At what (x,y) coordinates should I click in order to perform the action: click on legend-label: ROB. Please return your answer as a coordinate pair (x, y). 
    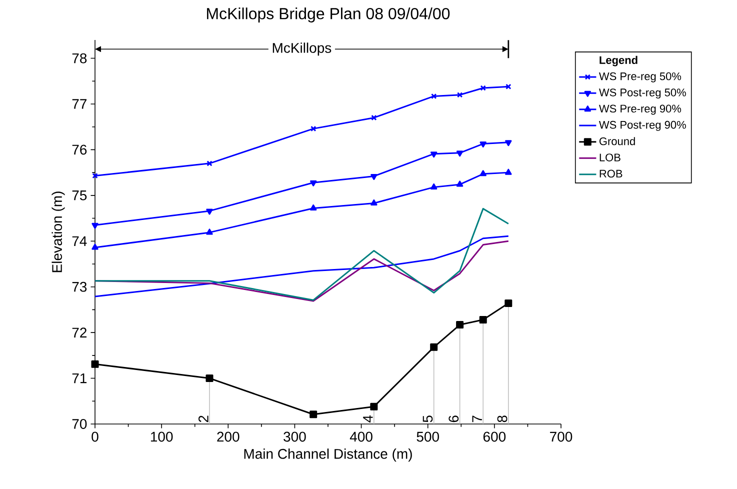
    Looking at the image, I should click on (611, 174).